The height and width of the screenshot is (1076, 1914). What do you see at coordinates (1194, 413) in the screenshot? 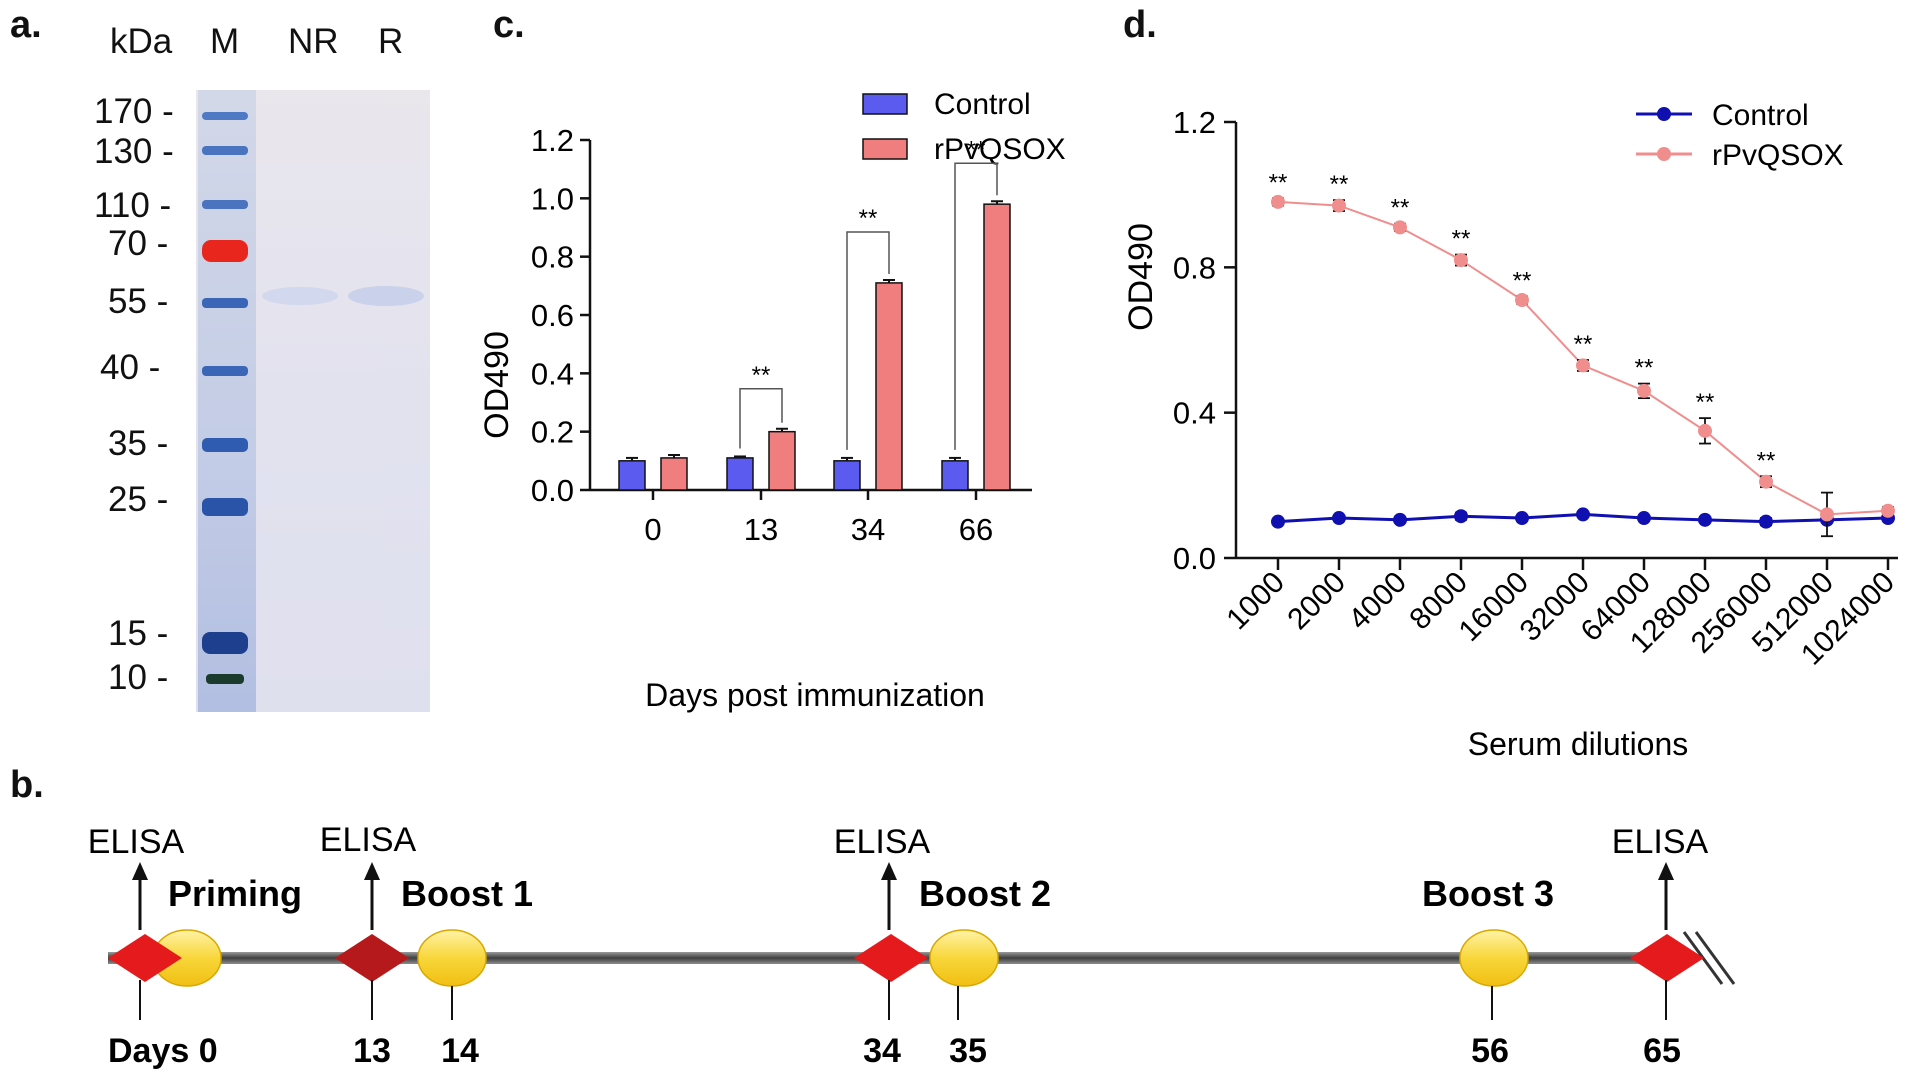
I see `line-chart-y-tick-label: 0.4` at bounding box center [1194, 413].